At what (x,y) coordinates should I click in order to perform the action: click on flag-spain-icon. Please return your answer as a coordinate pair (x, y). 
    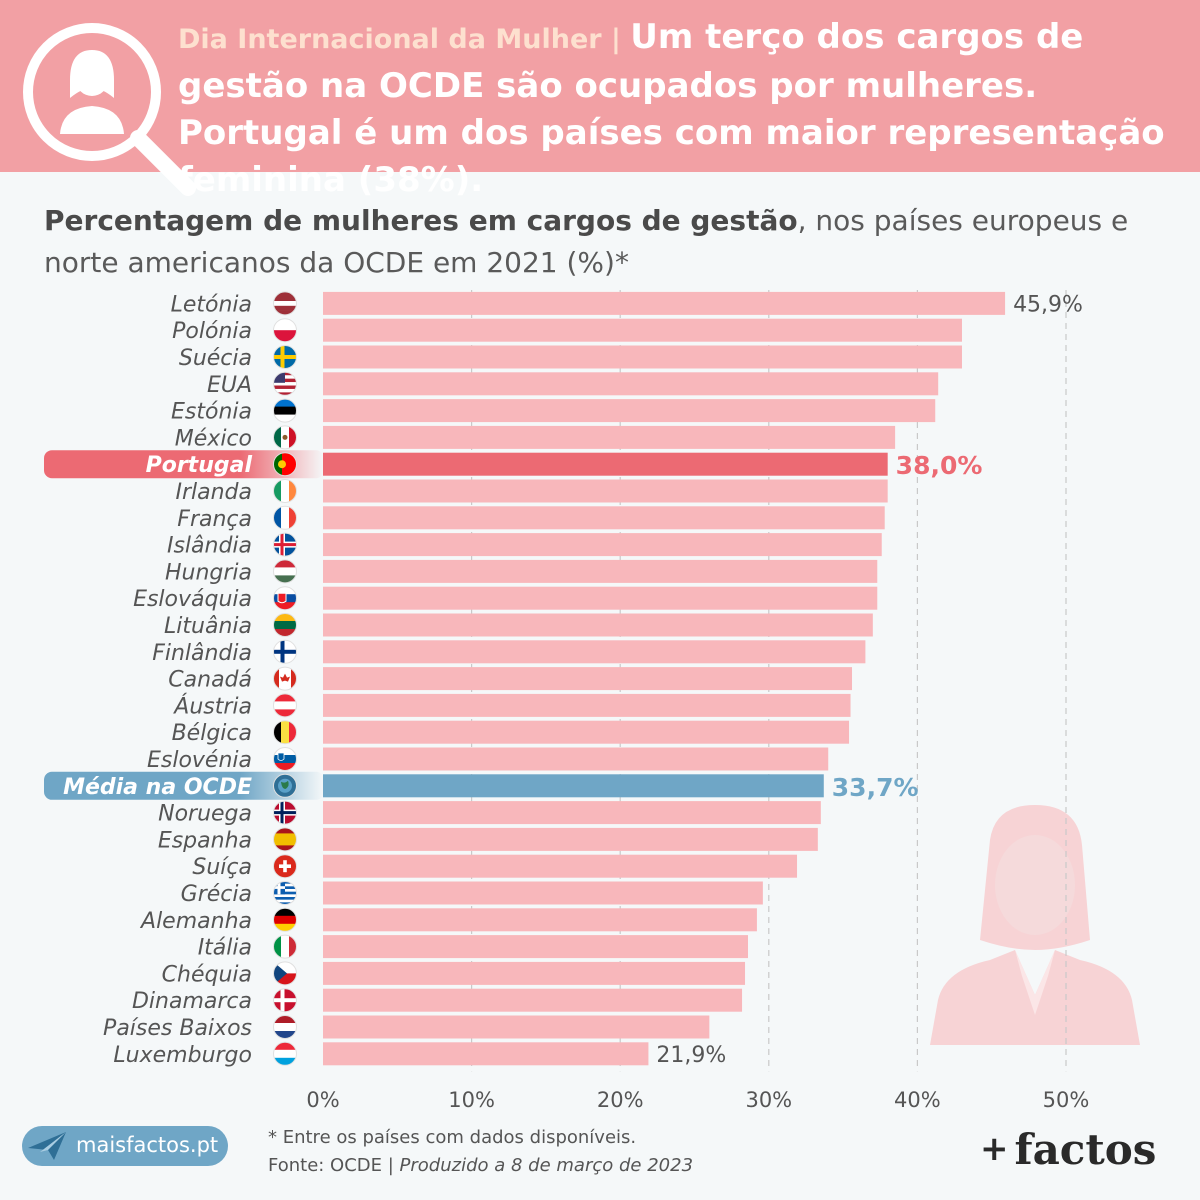
    Looking at the image, I should click on (285, 839).